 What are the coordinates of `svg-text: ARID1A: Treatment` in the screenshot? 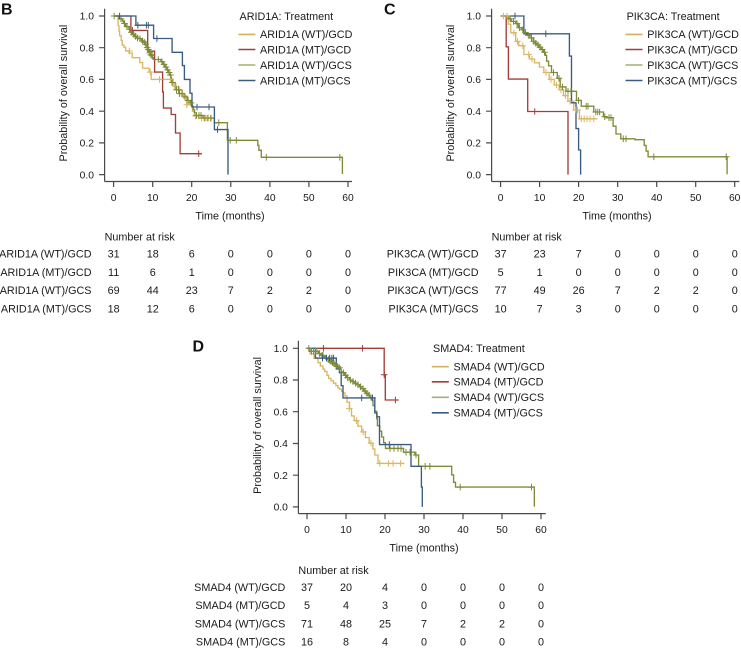 It's located at (287, 17).